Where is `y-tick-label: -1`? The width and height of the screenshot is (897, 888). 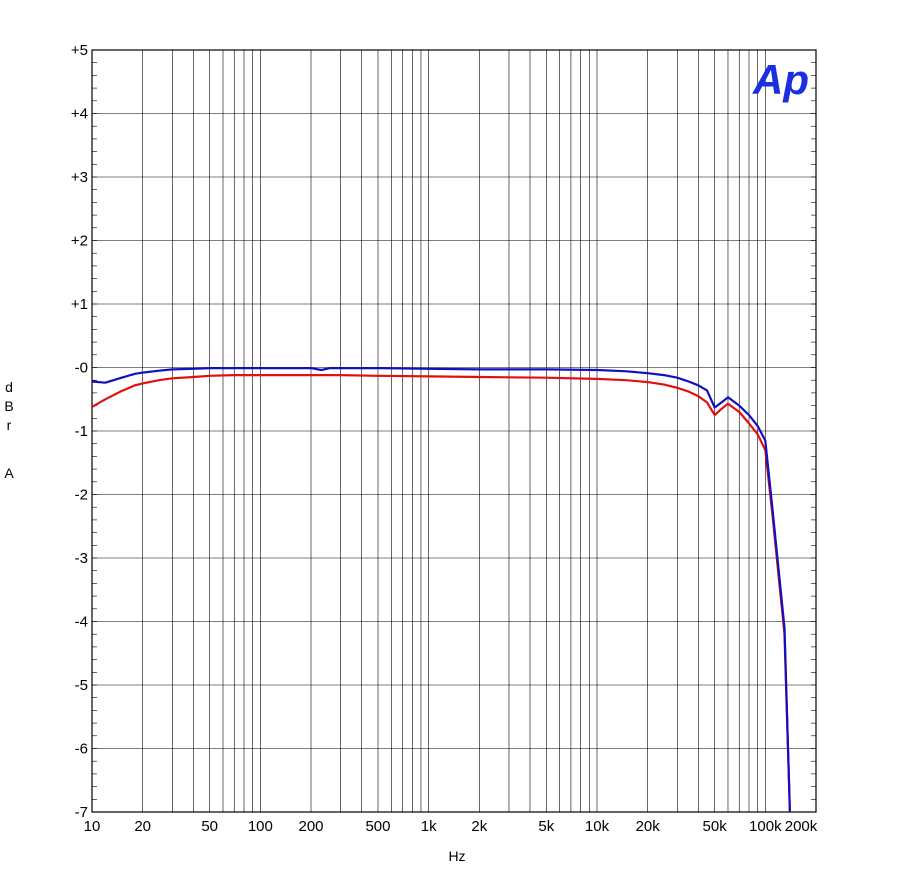 y-tick-label: -1 is located at coordinates (81, 431).